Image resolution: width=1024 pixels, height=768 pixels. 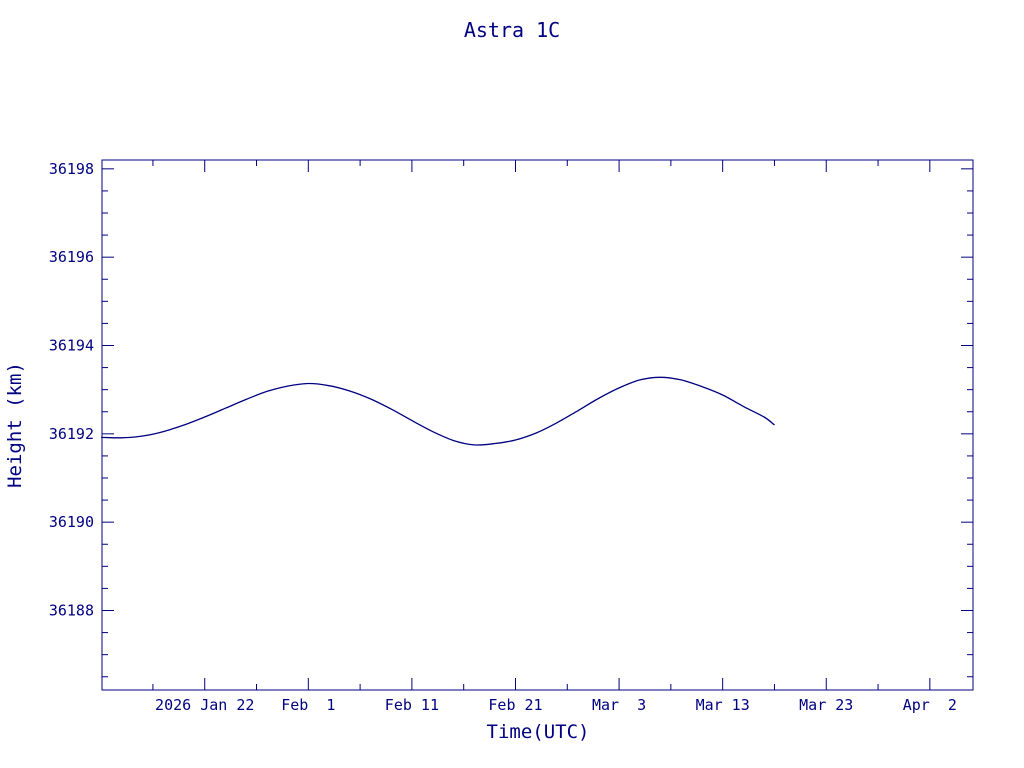 What do you see at coordinates (826, 705) in the screenshot?
I see `x-tick-label: Mar 23` at bounding box center [826, 705].